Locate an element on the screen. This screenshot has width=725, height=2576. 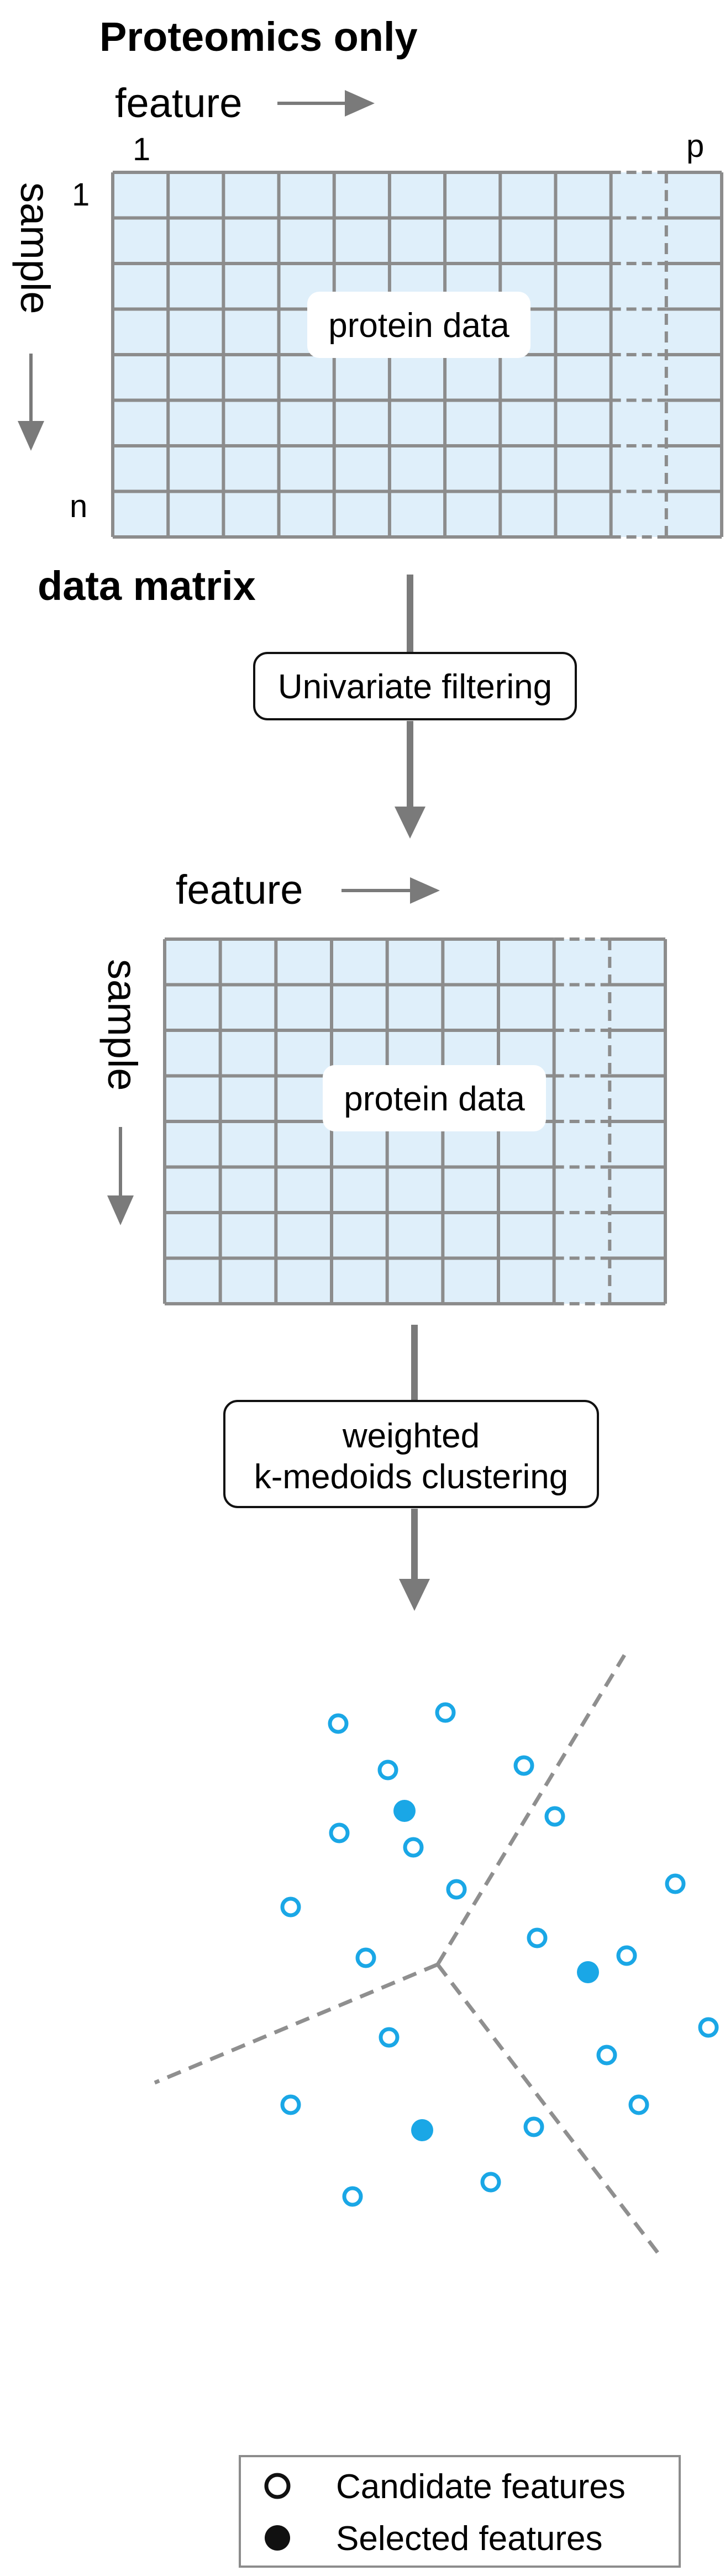
univariate-filtering-box: Univariate filtering is located at coordinates (415, 686).